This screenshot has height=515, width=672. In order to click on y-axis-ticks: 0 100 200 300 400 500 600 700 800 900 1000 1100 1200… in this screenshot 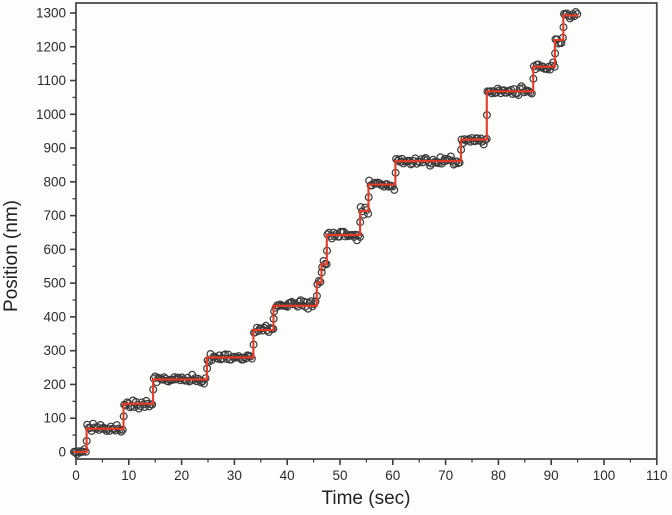, I will do `click(56, 233)`.